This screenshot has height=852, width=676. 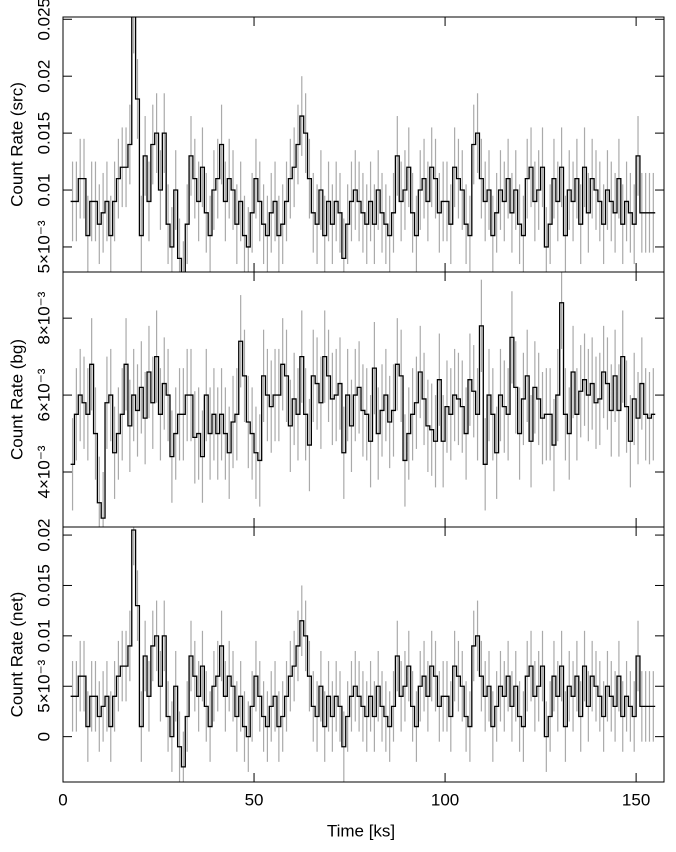 What do you see at coordinates (43, 394) in the screenshot?
I see `y-tick-label: 6×10⁻³` at bounding box center [43, 394].